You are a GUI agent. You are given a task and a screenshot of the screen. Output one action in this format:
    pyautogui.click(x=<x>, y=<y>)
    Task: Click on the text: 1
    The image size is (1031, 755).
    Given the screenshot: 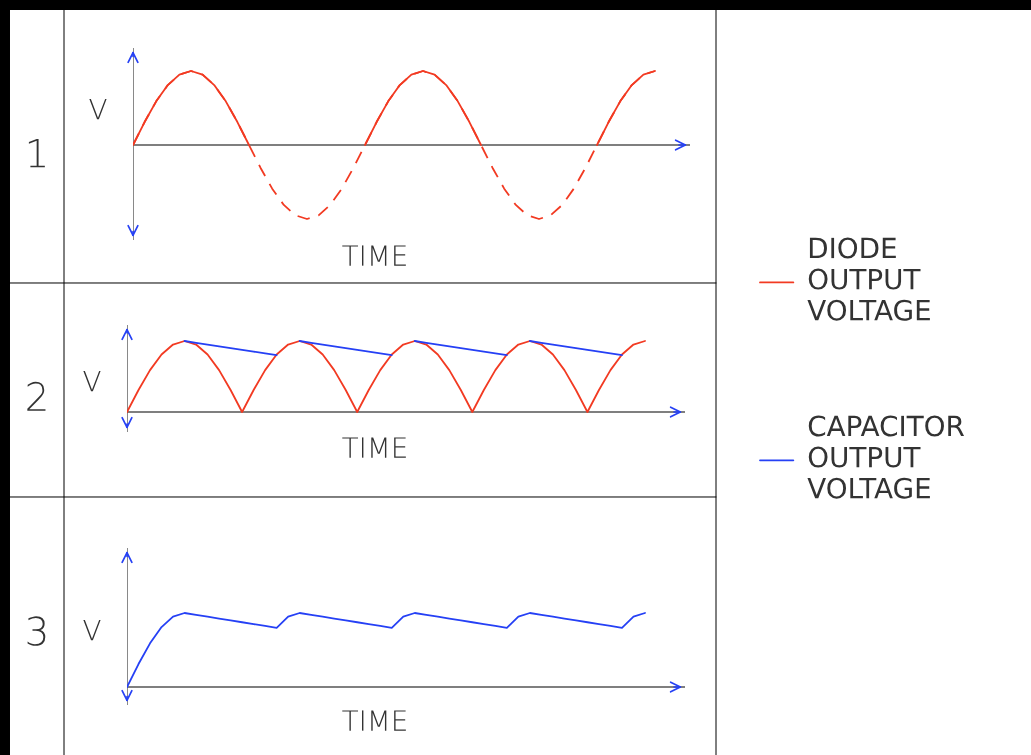 What is the action you would take?
    pyautogui.click(x=36, y=153)
    